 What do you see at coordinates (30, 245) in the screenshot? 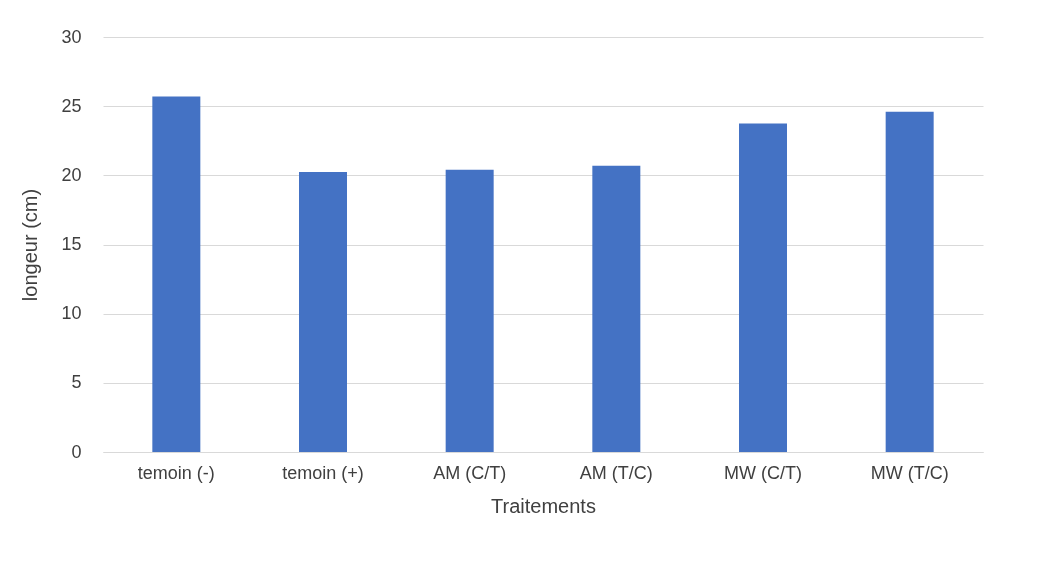
I see `y-axis-title: longeur (cm)` at bounding box center [30, 245].